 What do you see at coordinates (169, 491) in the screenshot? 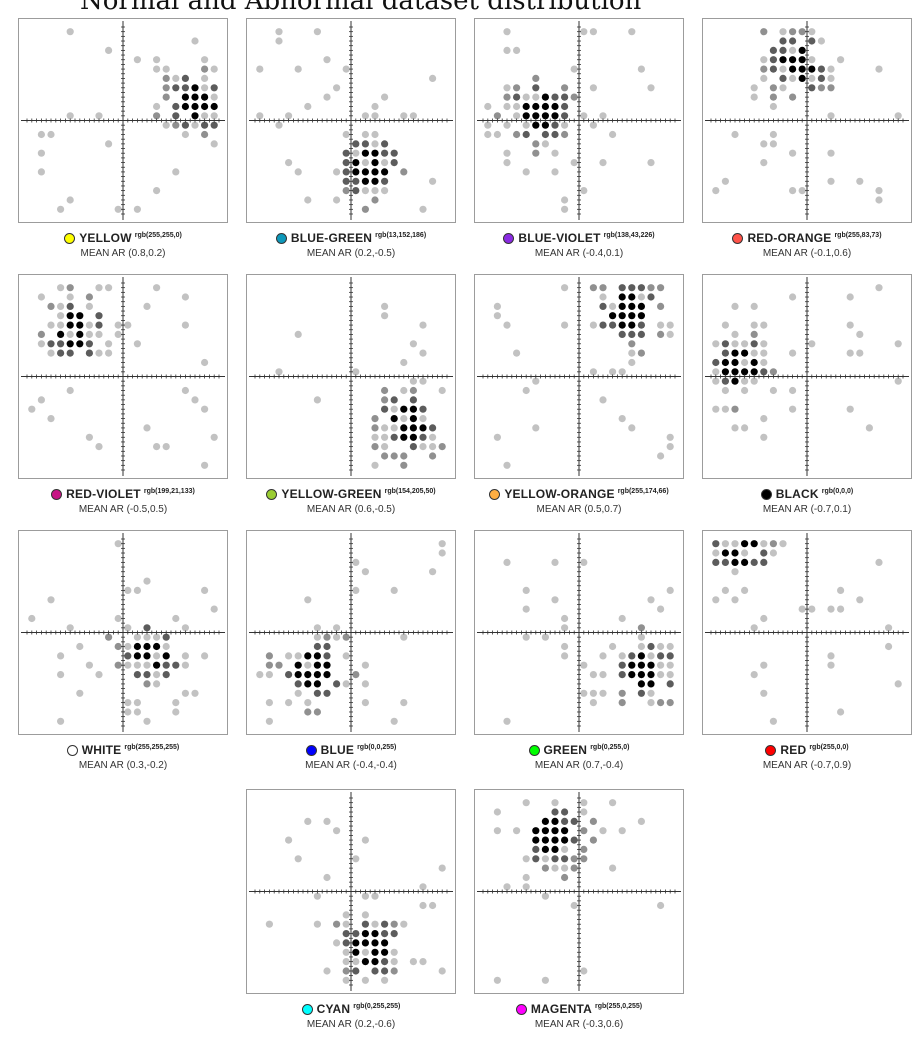
I see `rgb-value: rgb(199,21,133)` at bounding box center [169, 491].